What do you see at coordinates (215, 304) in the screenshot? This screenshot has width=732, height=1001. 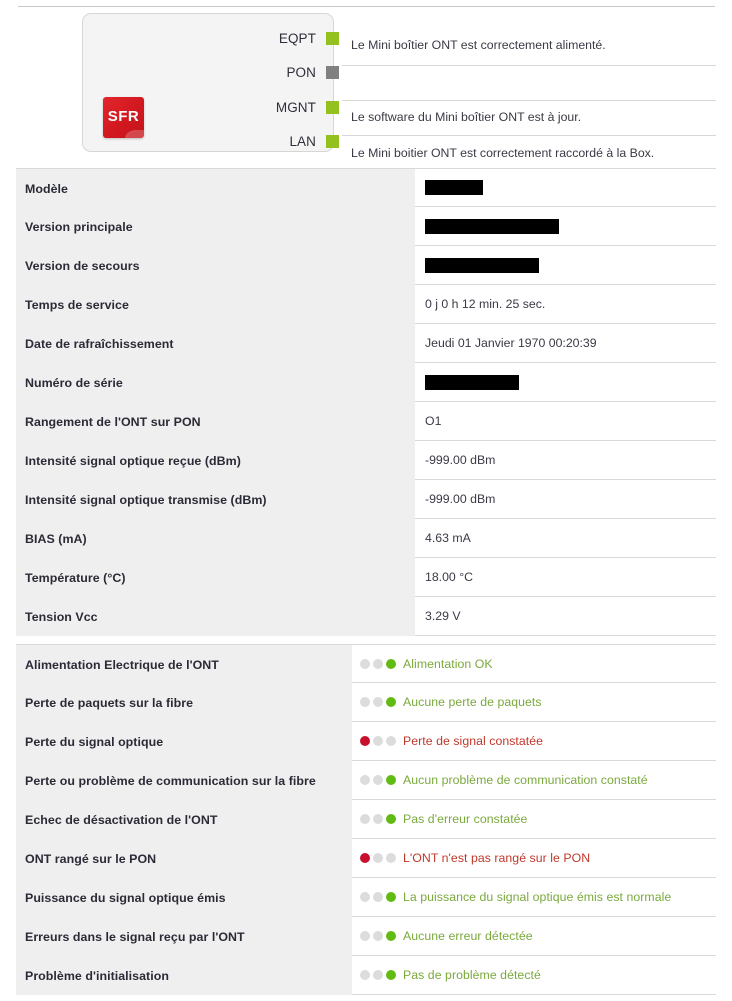 I see `info-row-label: Temps de service` at bounding box center [215, 304].